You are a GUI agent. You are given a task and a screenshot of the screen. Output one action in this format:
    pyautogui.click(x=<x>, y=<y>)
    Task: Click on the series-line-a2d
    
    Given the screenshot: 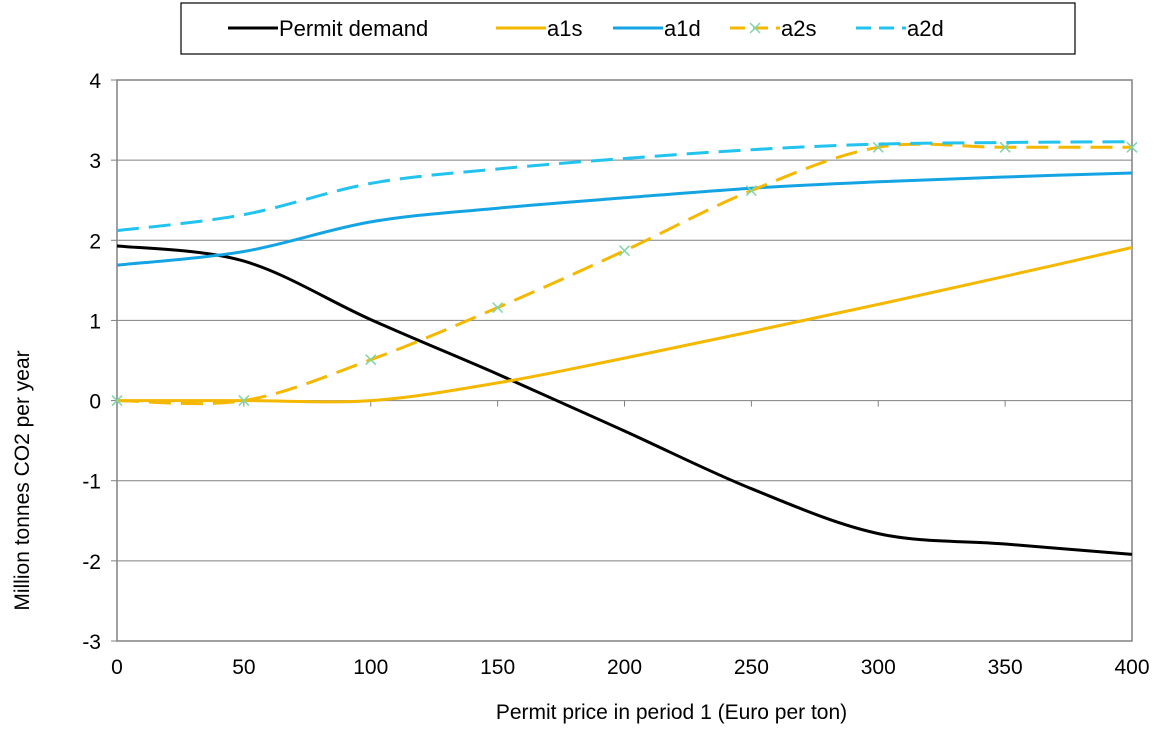 What is the action you would take?
    pyautogui.click(x=624, y=186)
    